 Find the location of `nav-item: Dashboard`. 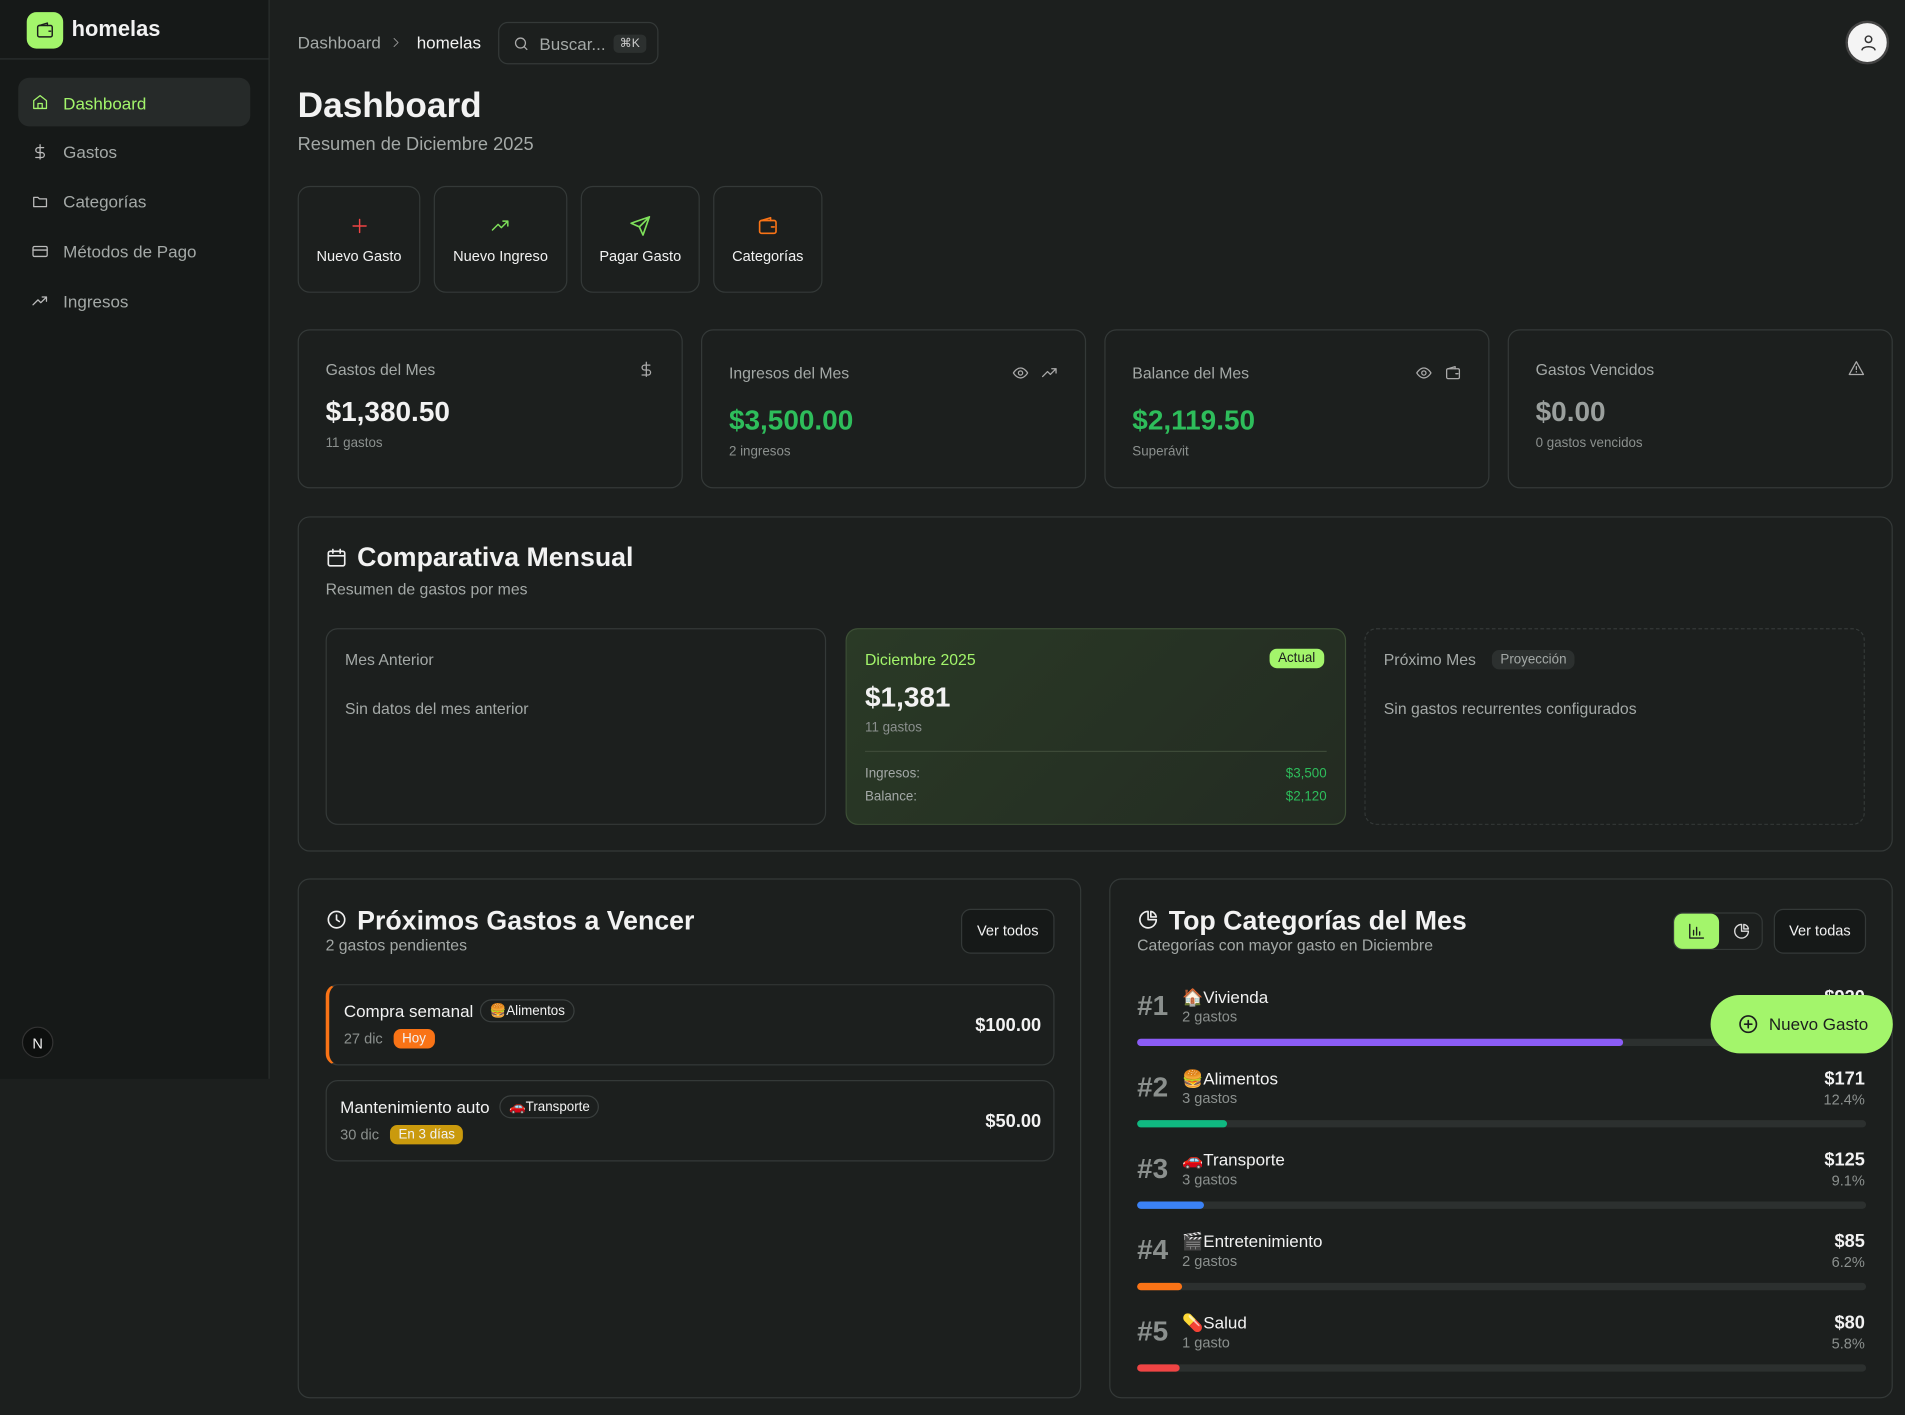

nav-item: Dashboard is located at coordinates (104, 103).